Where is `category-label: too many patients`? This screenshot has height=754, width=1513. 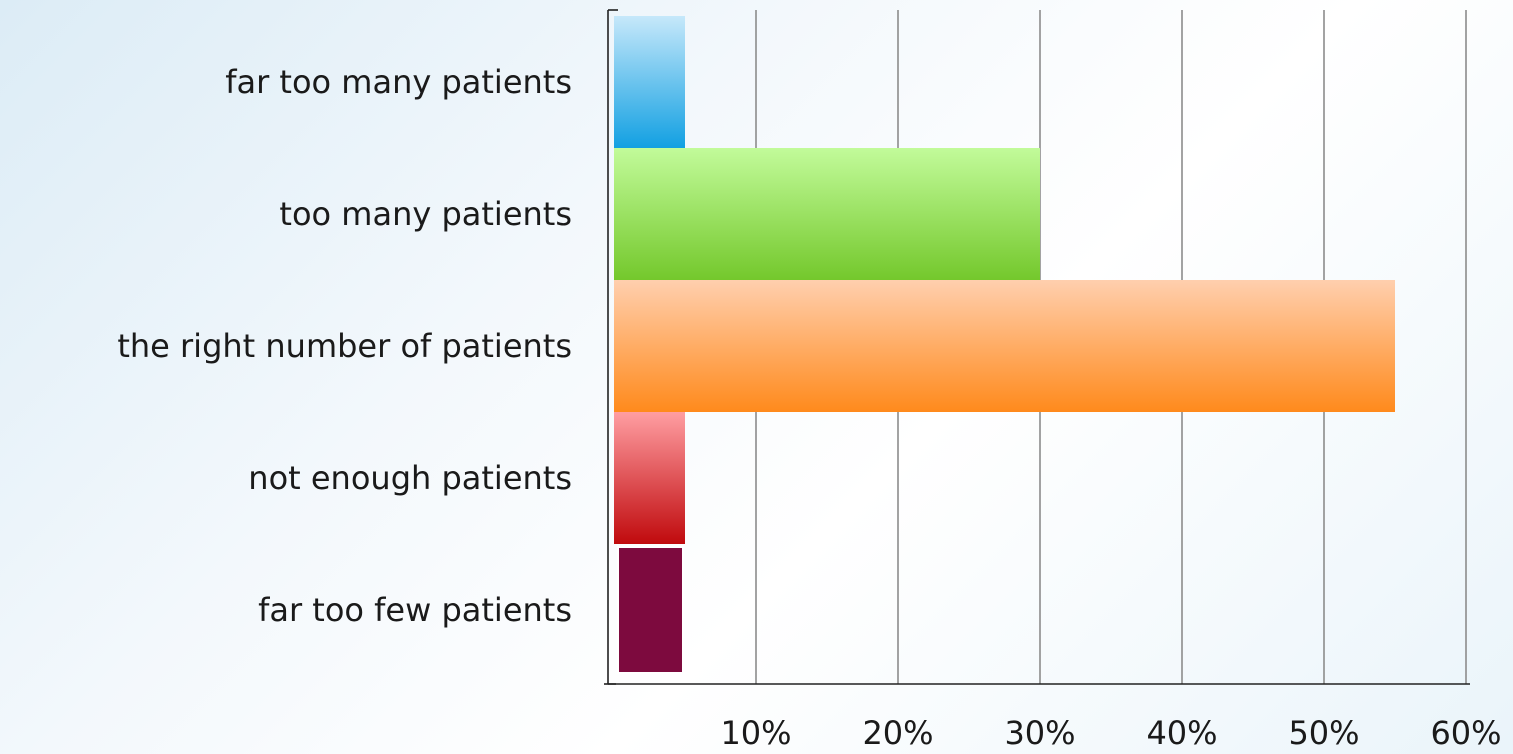
category-label: too many patients is located at coordinates (425, 214).